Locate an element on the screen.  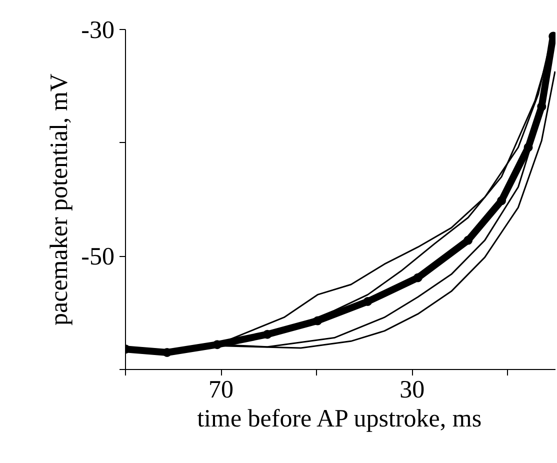
y-tick-label: -30 is located at coordinates (98, 30).